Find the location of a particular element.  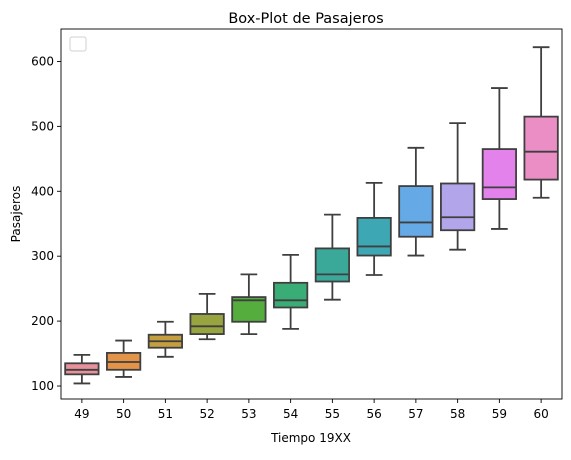

x-tick-label: 58 is located at coordinates (457, 414).